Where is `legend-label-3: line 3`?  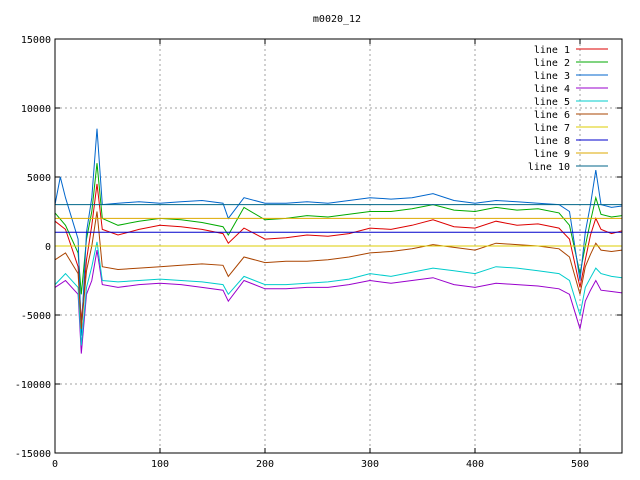
legend-label-3: line 3 is located at coordinates (552, 76).